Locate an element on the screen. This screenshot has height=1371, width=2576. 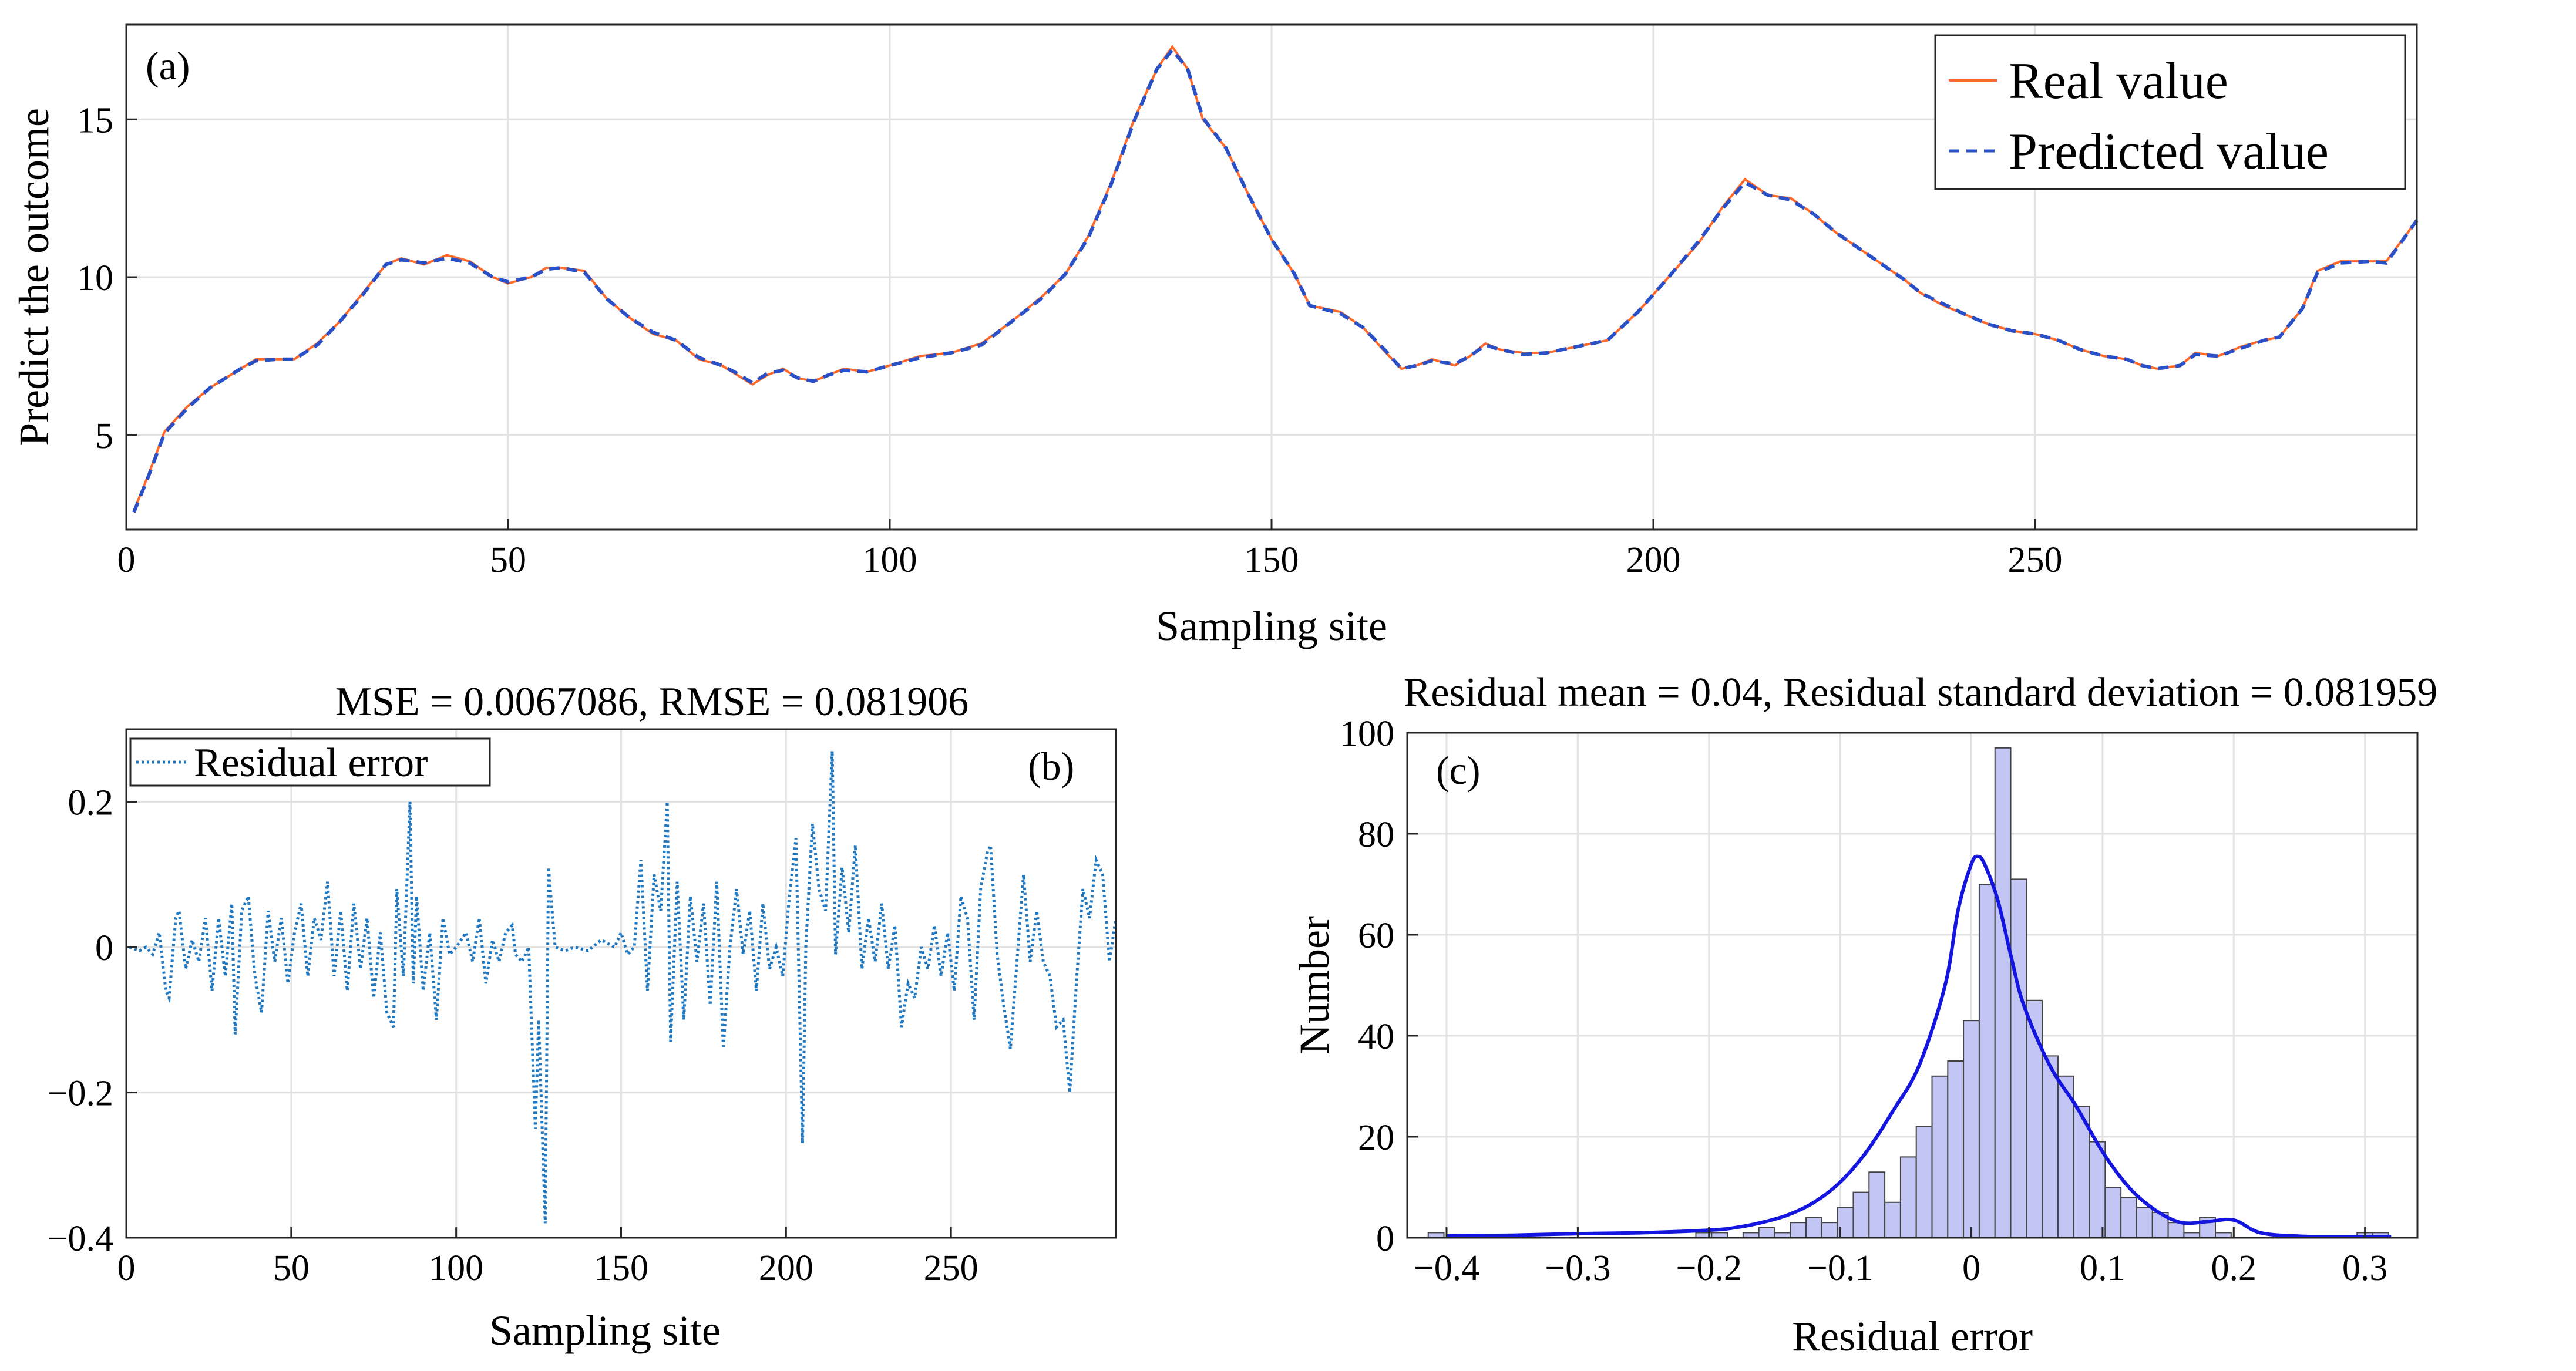
panel-b-xtick-label: 250 is located at coordinates (951, 1268).